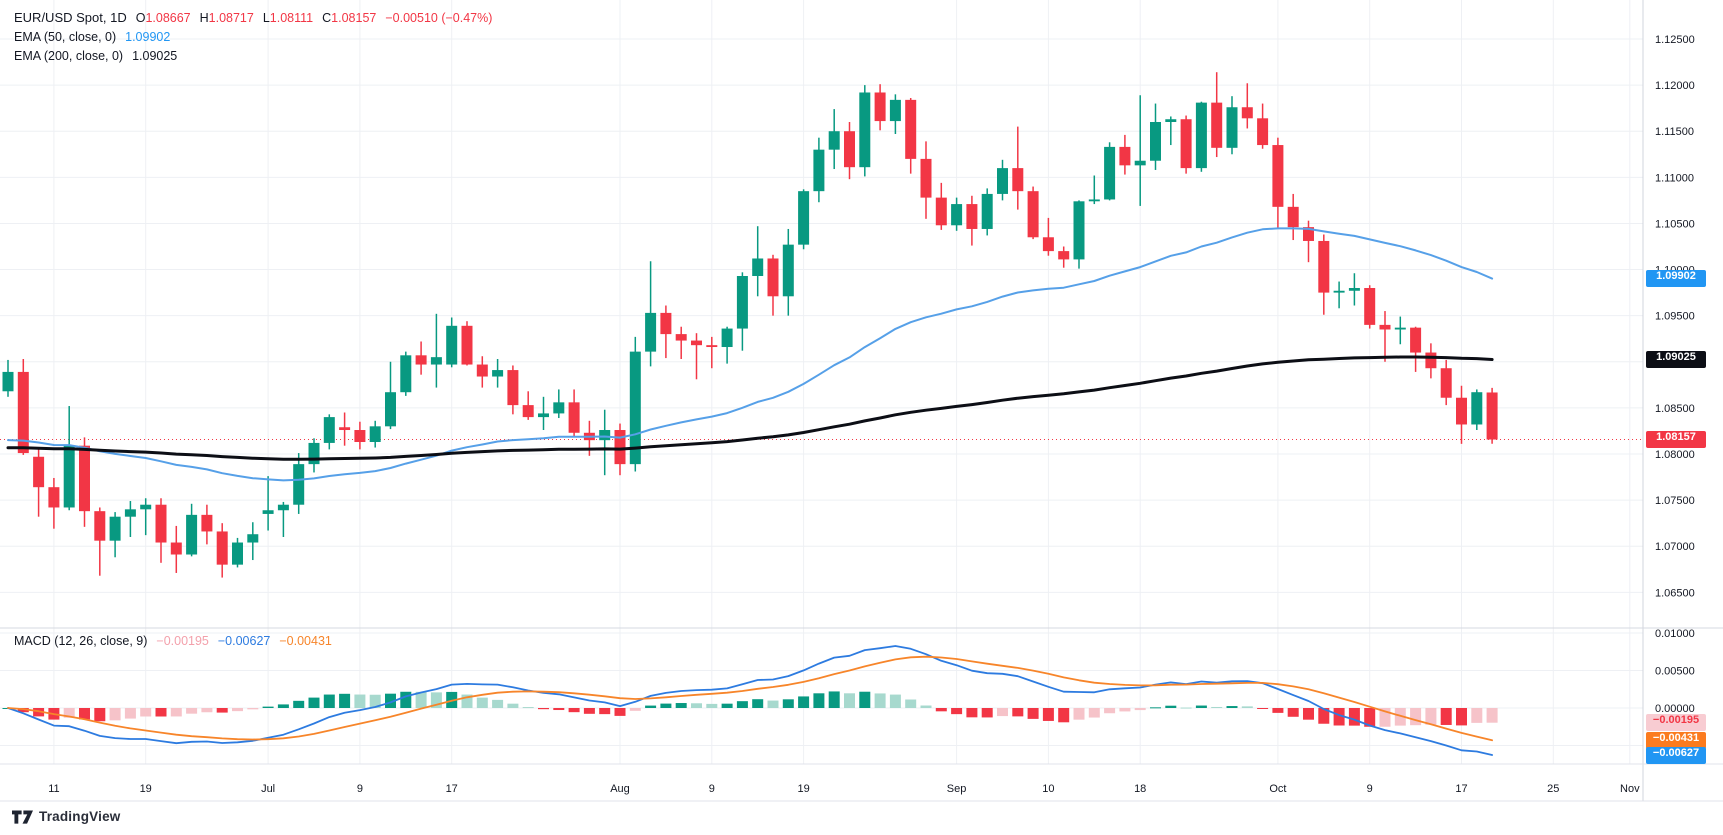  Describe the element at coordinates (1676, 740) in the screenshot. I see `macd-signal-badge: −0.00431` at that location.